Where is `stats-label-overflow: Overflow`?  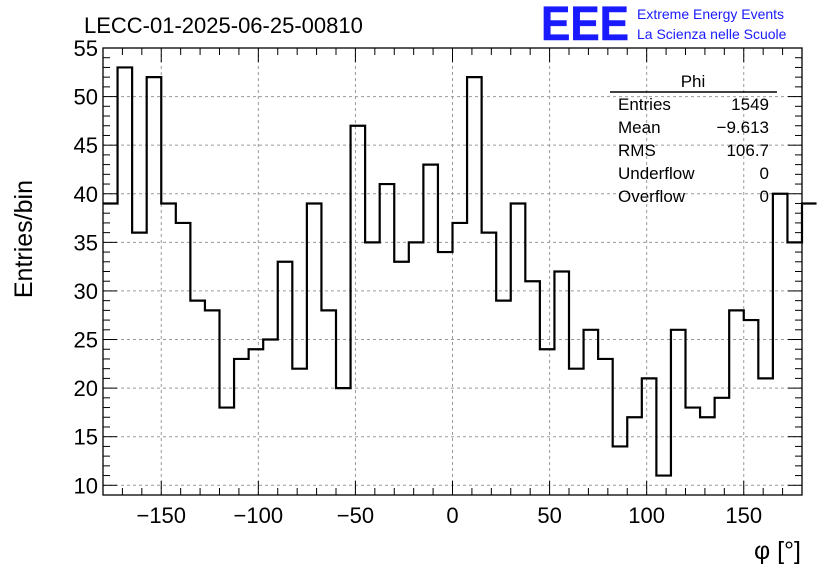
stats-label-overflow: Overflow is located at coordinates (652, 196).